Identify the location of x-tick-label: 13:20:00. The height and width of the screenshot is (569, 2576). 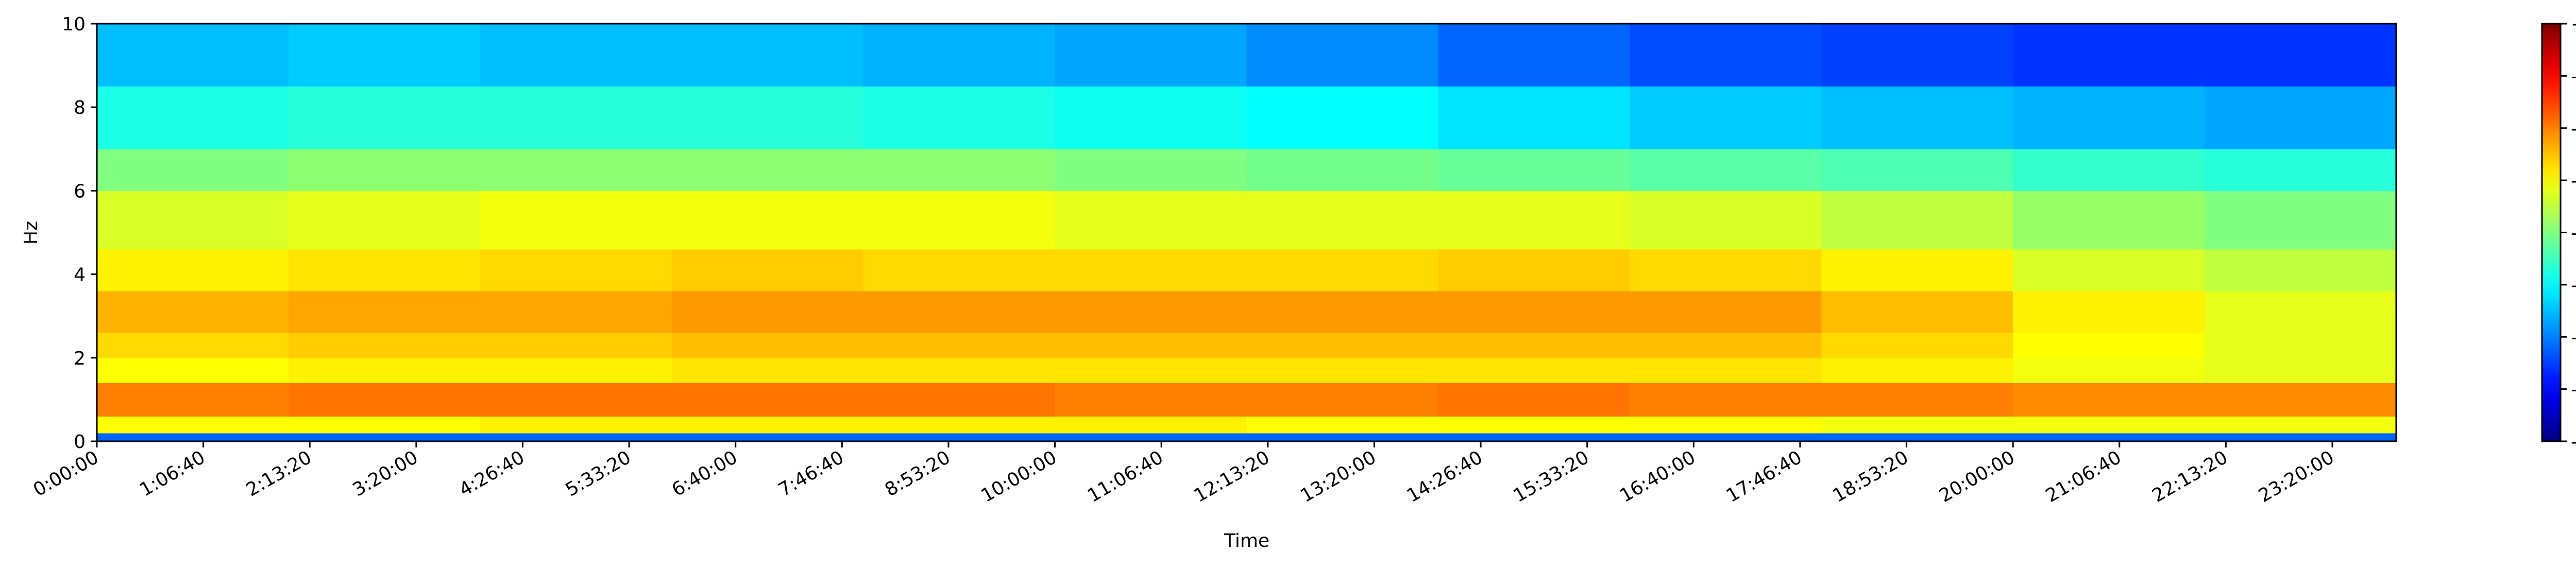
(1338, 477).